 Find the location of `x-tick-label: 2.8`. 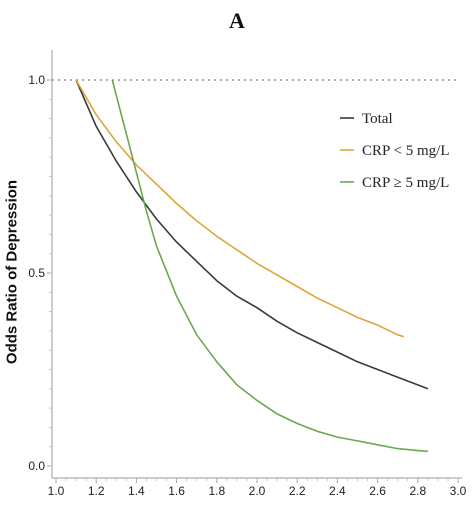

x-tick-label: 2.8 is located at coordinates (417, 491).